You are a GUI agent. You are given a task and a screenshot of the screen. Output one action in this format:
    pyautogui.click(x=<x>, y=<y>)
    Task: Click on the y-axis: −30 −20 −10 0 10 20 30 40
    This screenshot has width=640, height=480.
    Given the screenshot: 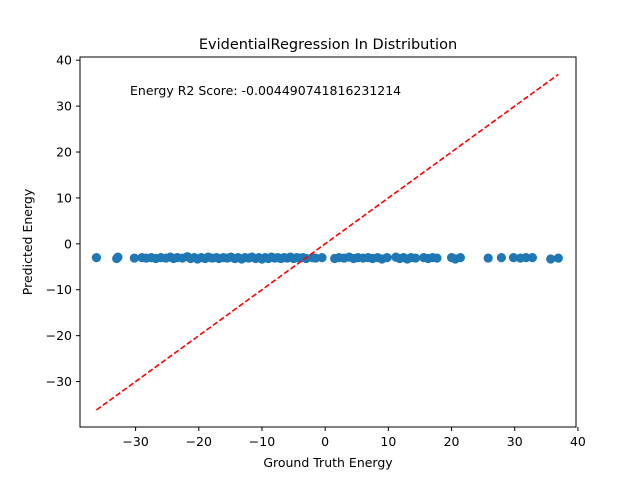 What is the action you would take?
    pyautogui.click(x=63, y=221)
    